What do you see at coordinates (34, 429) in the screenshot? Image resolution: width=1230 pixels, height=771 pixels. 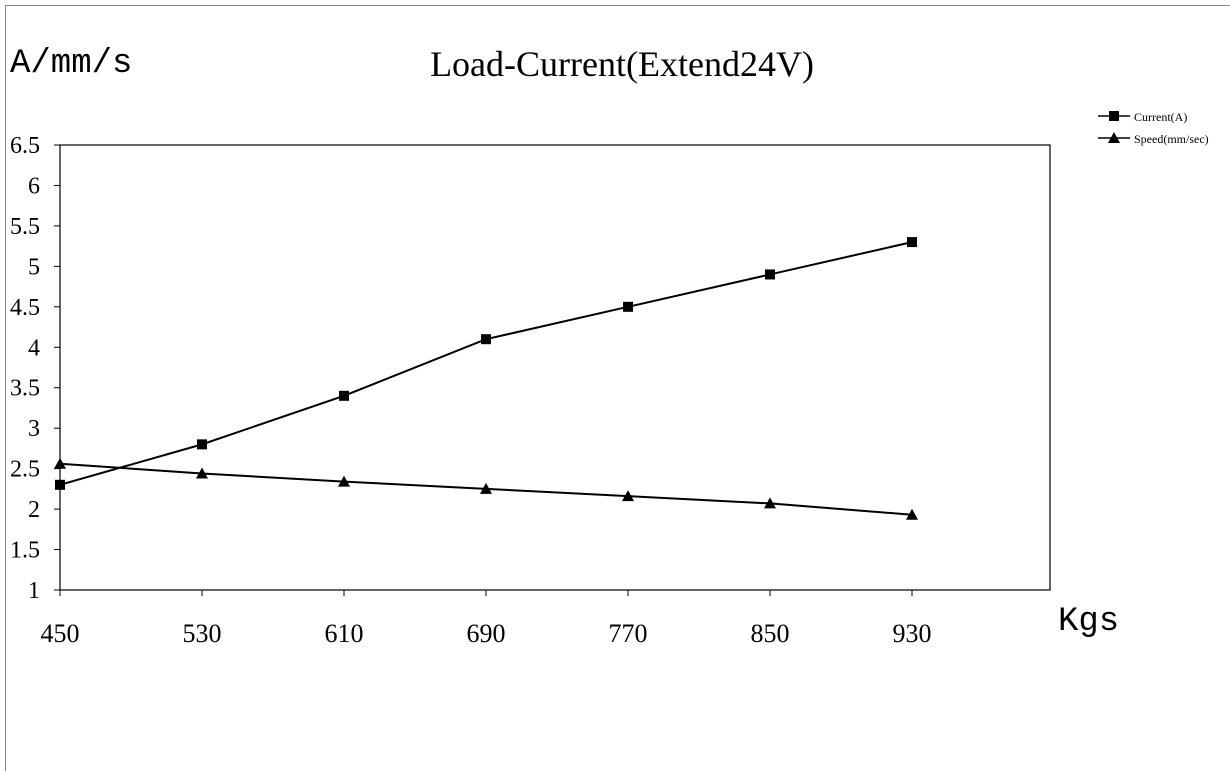 I see `y-tick-label: 3` at bounding box center [34, 429].